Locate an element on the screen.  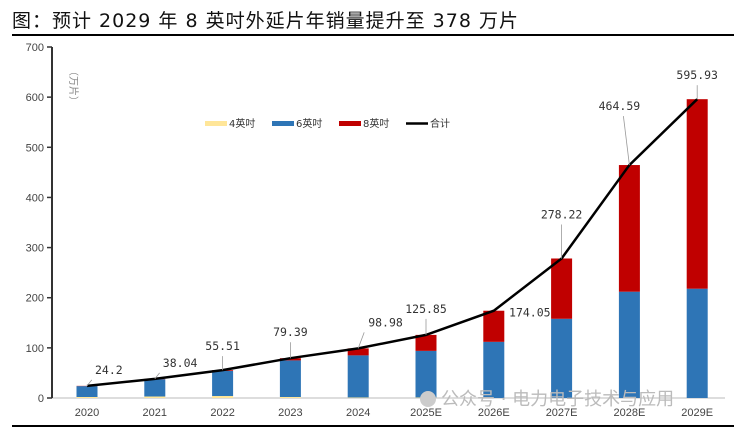
y-tick-label: 300 is located at coordinates (35, 249).